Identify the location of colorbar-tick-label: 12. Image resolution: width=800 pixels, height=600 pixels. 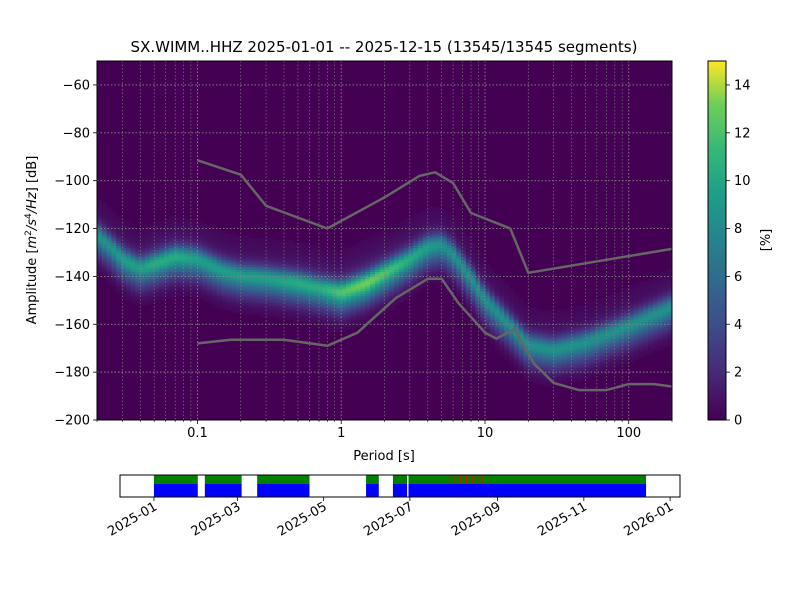
(742, 133).